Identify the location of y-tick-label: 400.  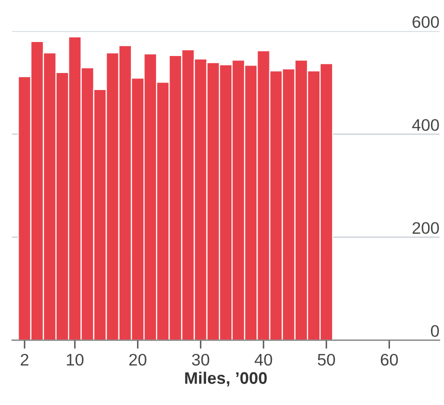
(425, 125).